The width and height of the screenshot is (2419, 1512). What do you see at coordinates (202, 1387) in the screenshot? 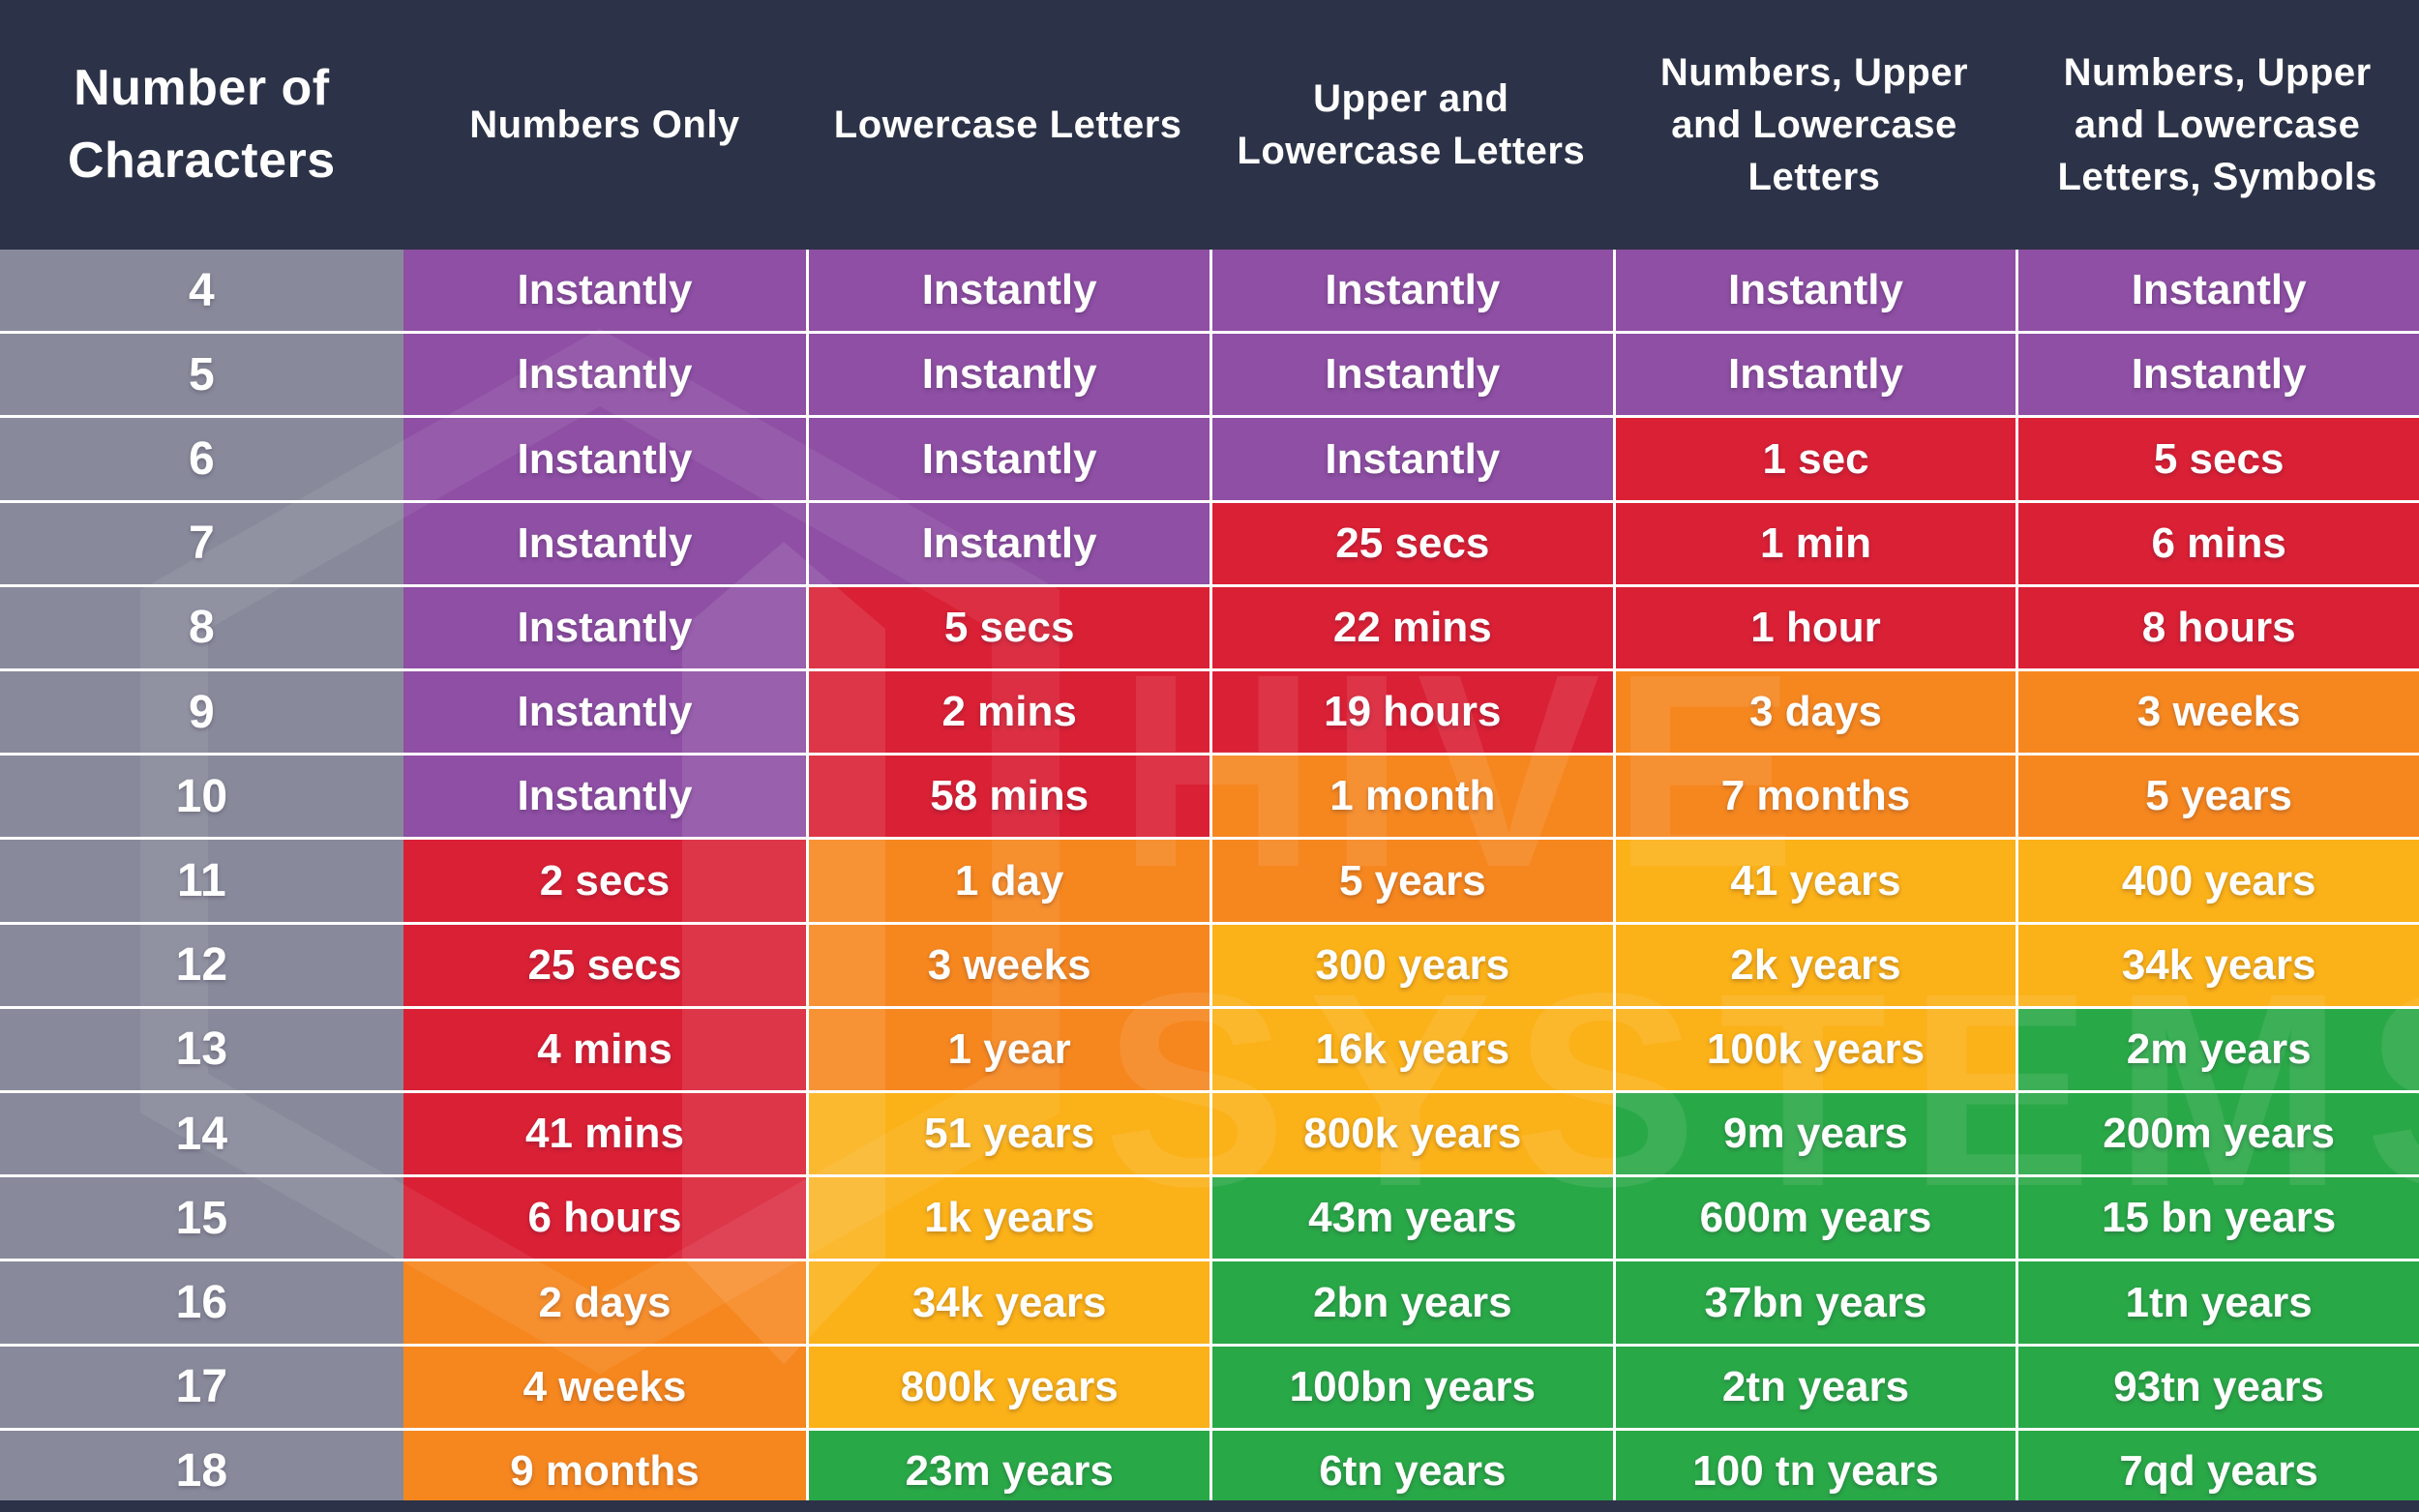
I see `row-header-char-count: 17` at bounding box center [202, 1387].